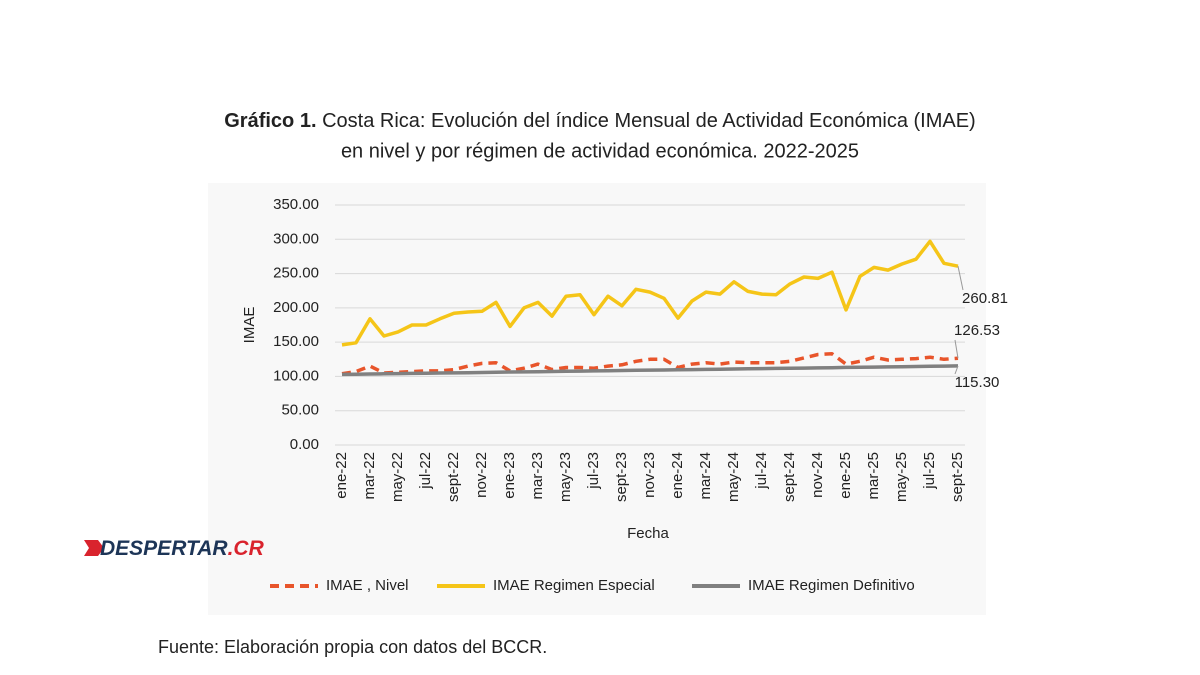 This screenshot has width=1200, height=675. I want to click on x-tick-label: jul-25, so click(929, 471).